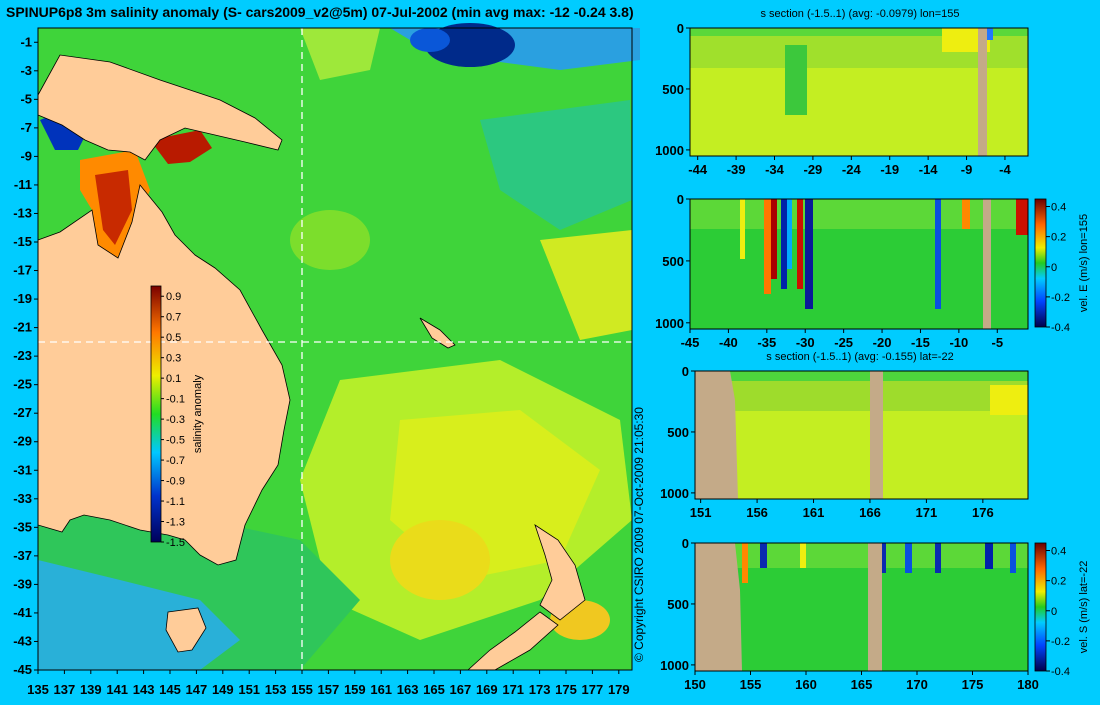  Describe the element at coordinates (669, 150) in the screenshot. I see `section-y-tick-label: 1000` at that location.